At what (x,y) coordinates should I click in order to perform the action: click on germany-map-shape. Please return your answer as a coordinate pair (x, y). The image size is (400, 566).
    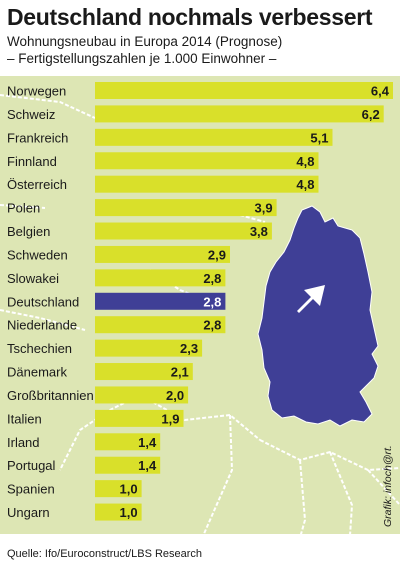
    Looking at the image, I should click on (318, 316).